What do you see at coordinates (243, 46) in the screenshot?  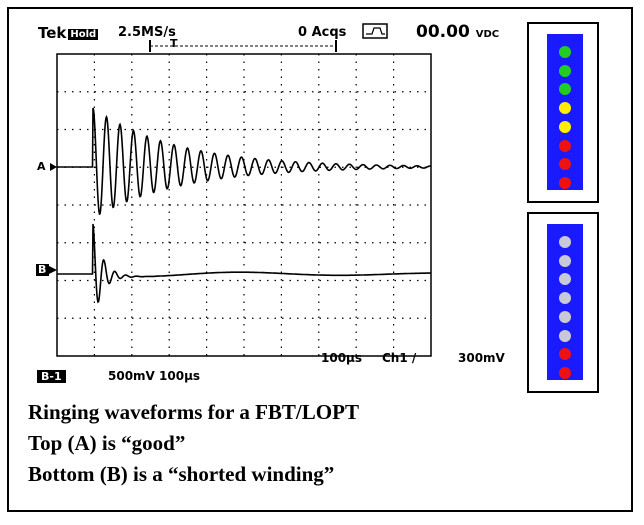 I see `trigger-bracket` at bounding box center [243, 46].